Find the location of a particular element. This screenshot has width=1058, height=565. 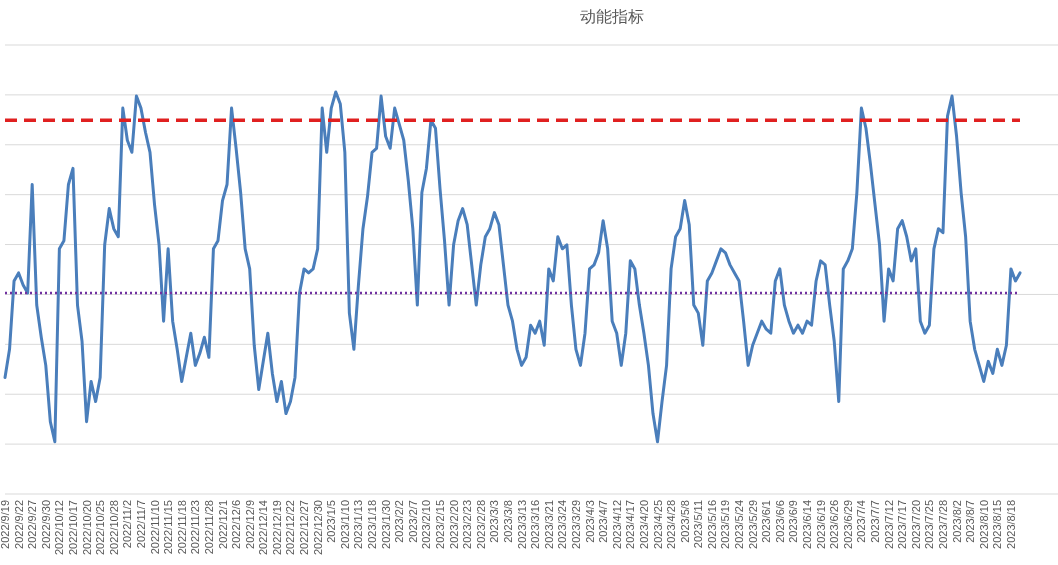

x-tick-label: 2023/2/10 is located at coordinates (426, 524).